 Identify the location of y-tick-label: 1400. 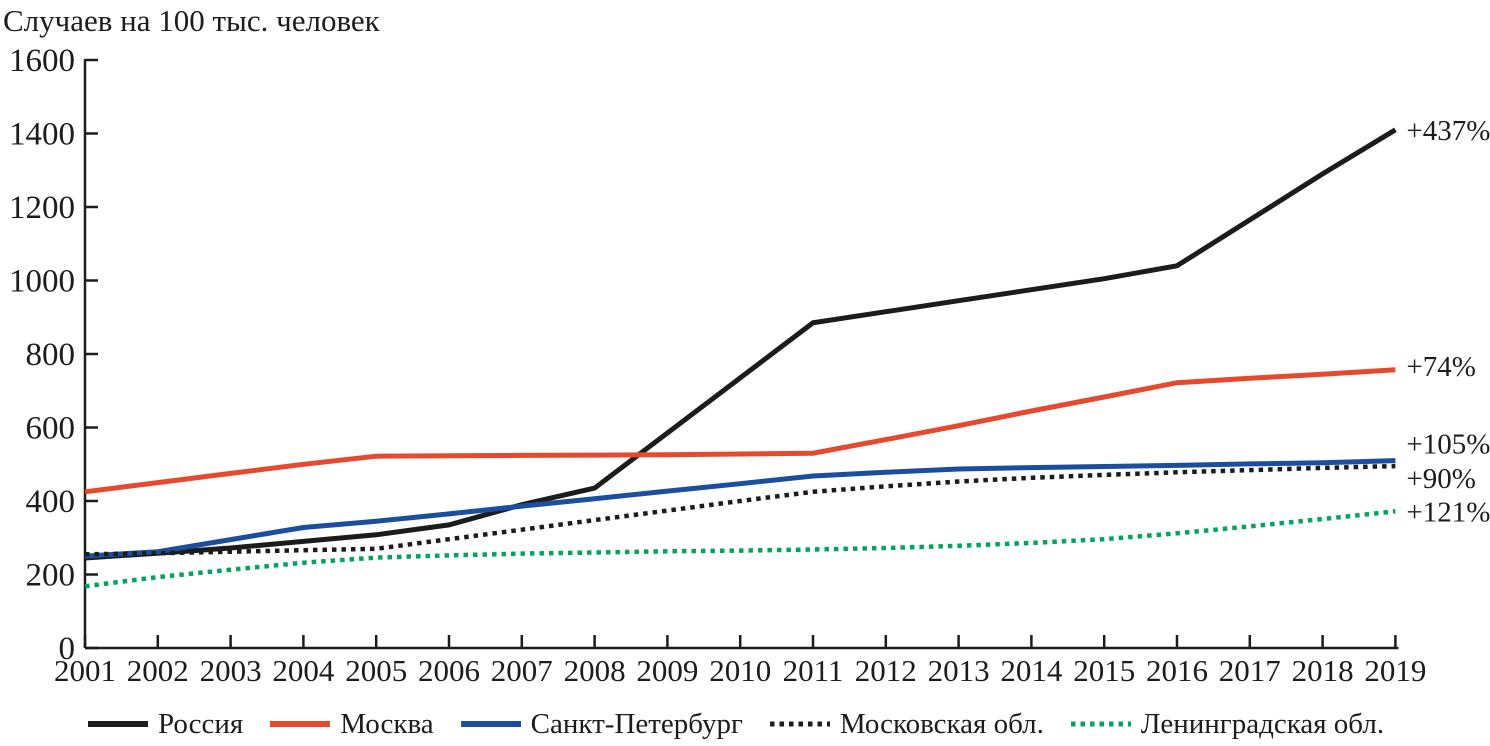
(42, 135).